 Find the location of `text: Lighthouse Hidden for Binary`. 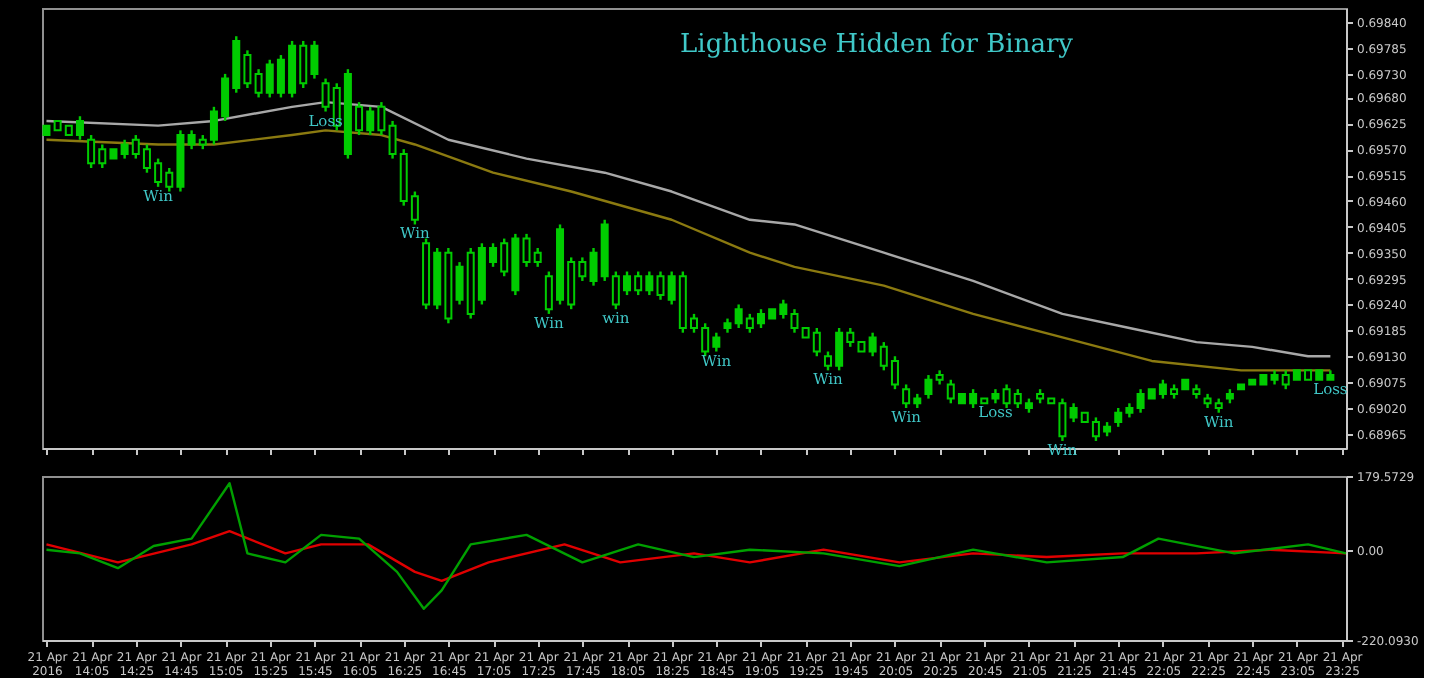

text: Lighthouse Hidden for Binary is located at coordinates (877, 45).